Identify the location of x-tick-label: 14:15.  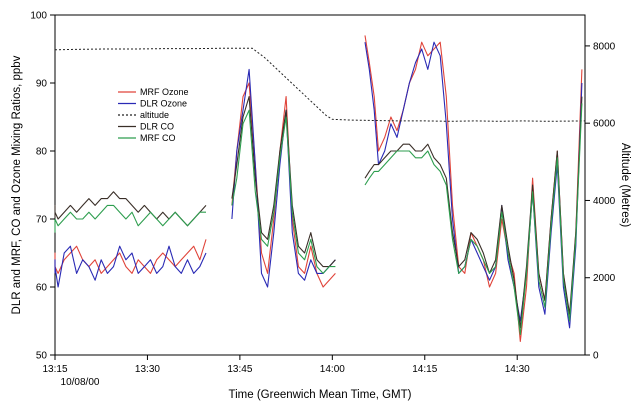
(424, 369).